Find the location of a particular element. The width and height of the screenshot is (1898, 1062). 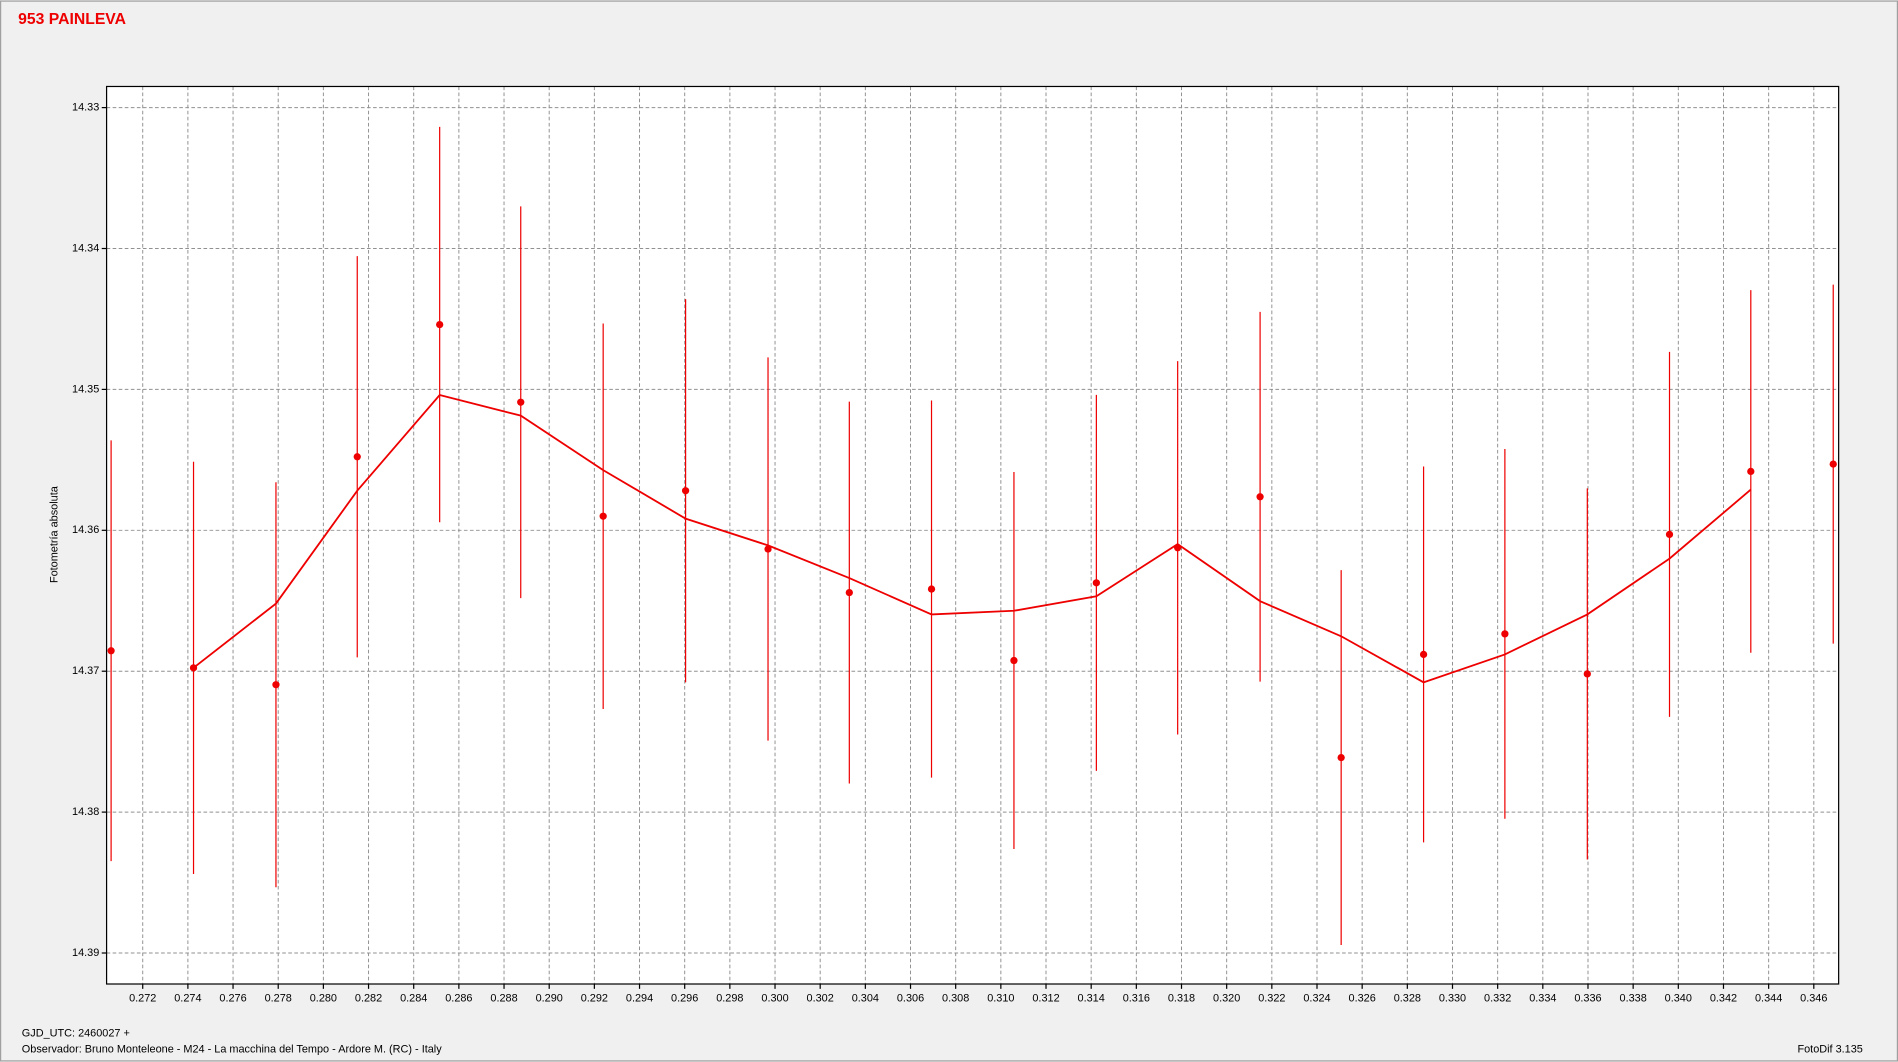

x-tick-label: 0.336 is located at coordinates (1587, 998).